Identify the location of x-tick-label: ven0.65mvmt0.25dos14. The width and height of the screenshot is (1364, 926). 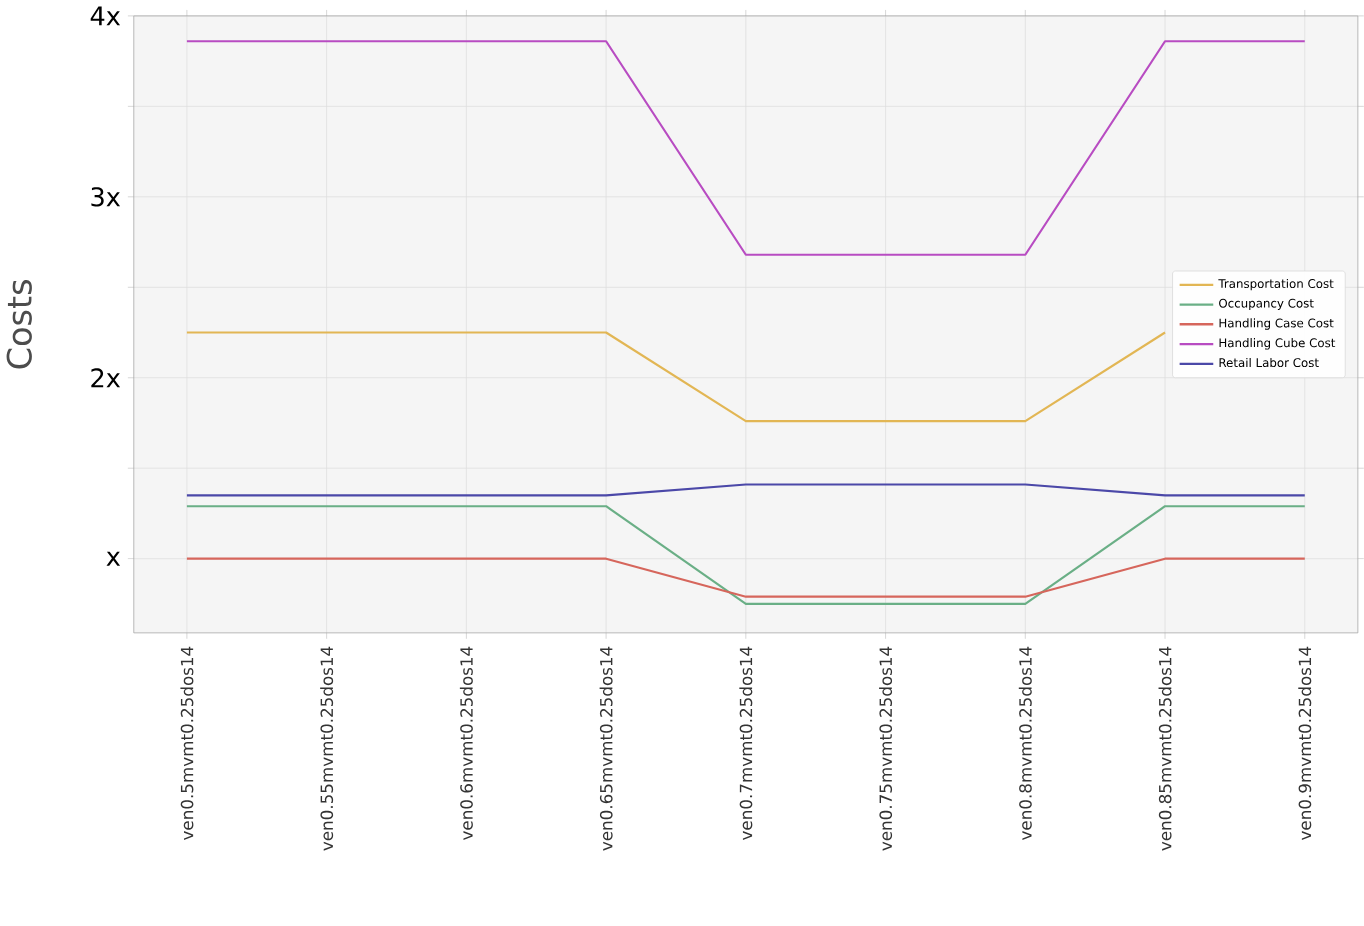
(606, 748).